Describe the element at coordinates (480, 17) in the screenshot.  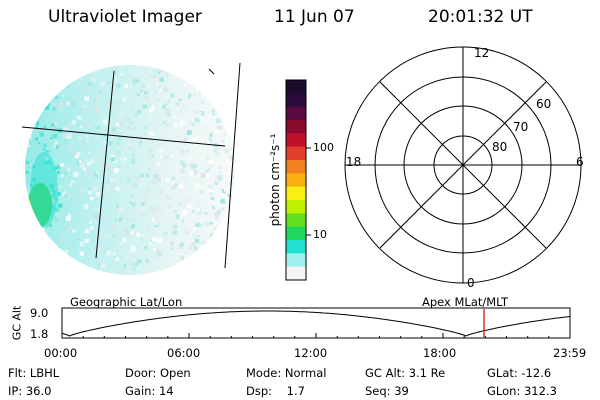
I see `observation-time: 20:01:32 UT` at that location.